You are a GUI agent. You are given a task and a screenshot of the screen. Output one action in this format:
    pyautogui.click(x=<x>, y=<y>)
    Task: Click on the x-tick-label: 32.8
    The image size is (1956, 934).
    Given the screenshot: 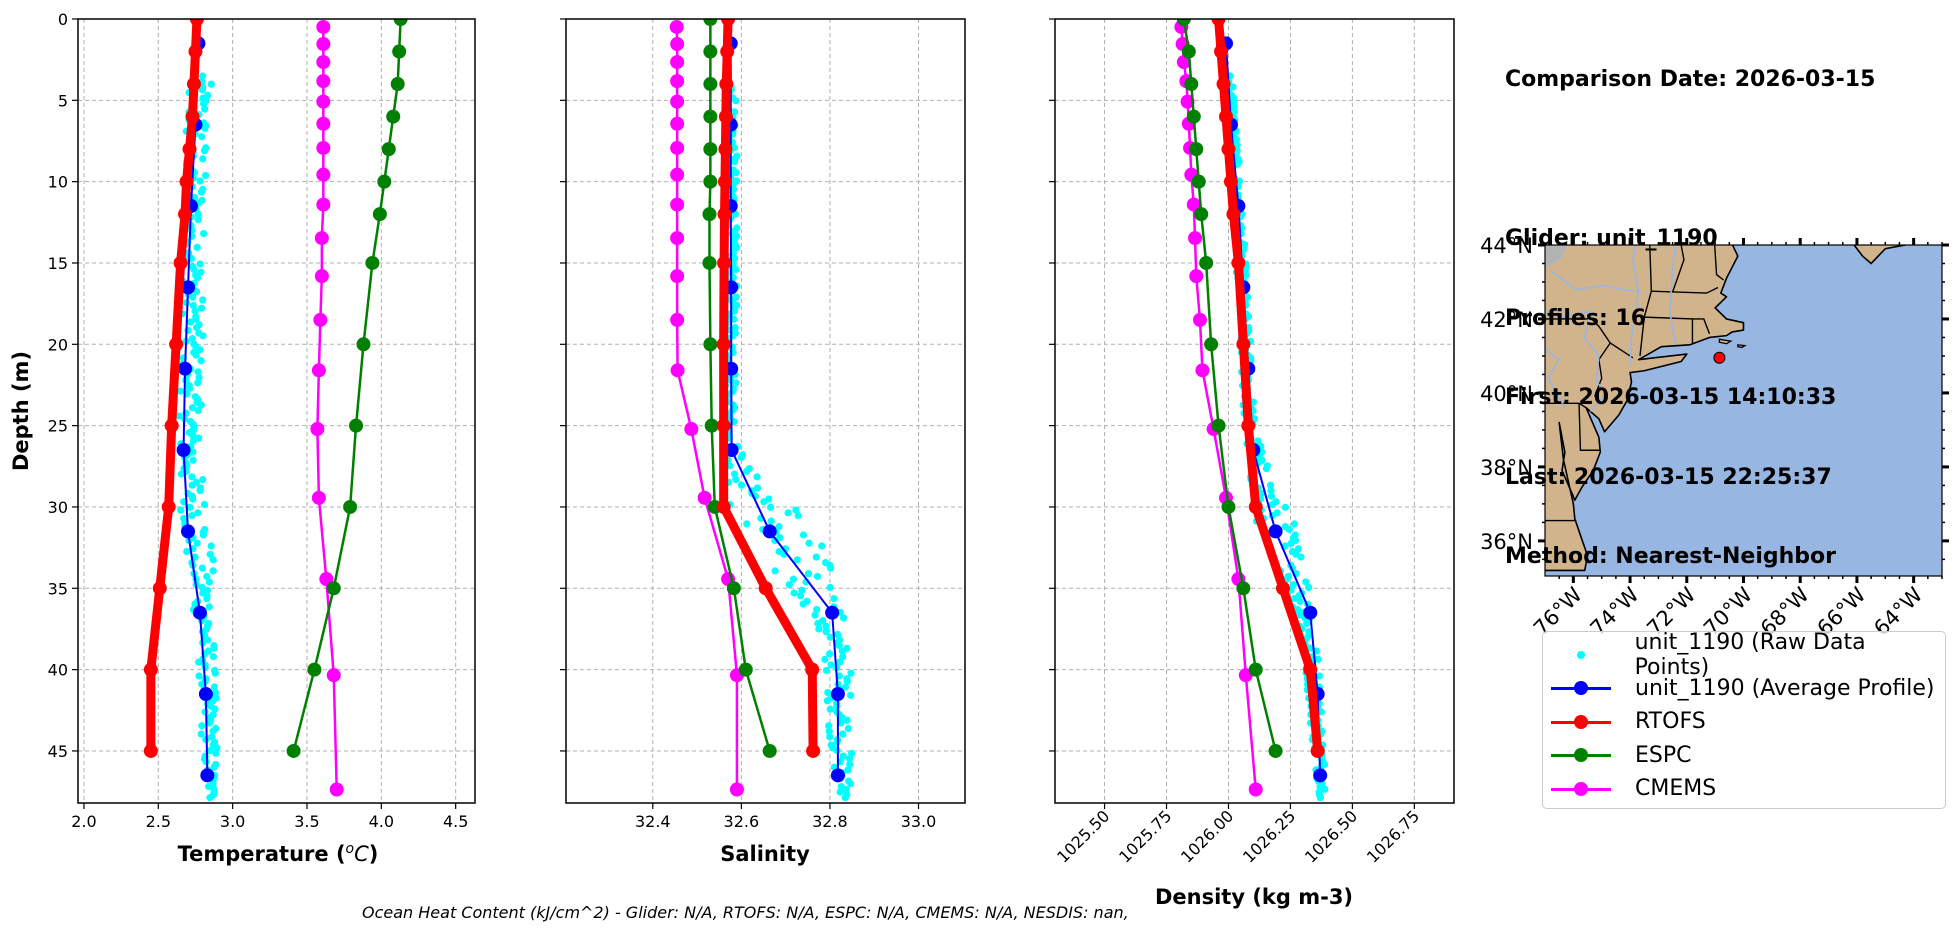 What is the action you would take?
    pyautogui.click(x=830, y=821)
    